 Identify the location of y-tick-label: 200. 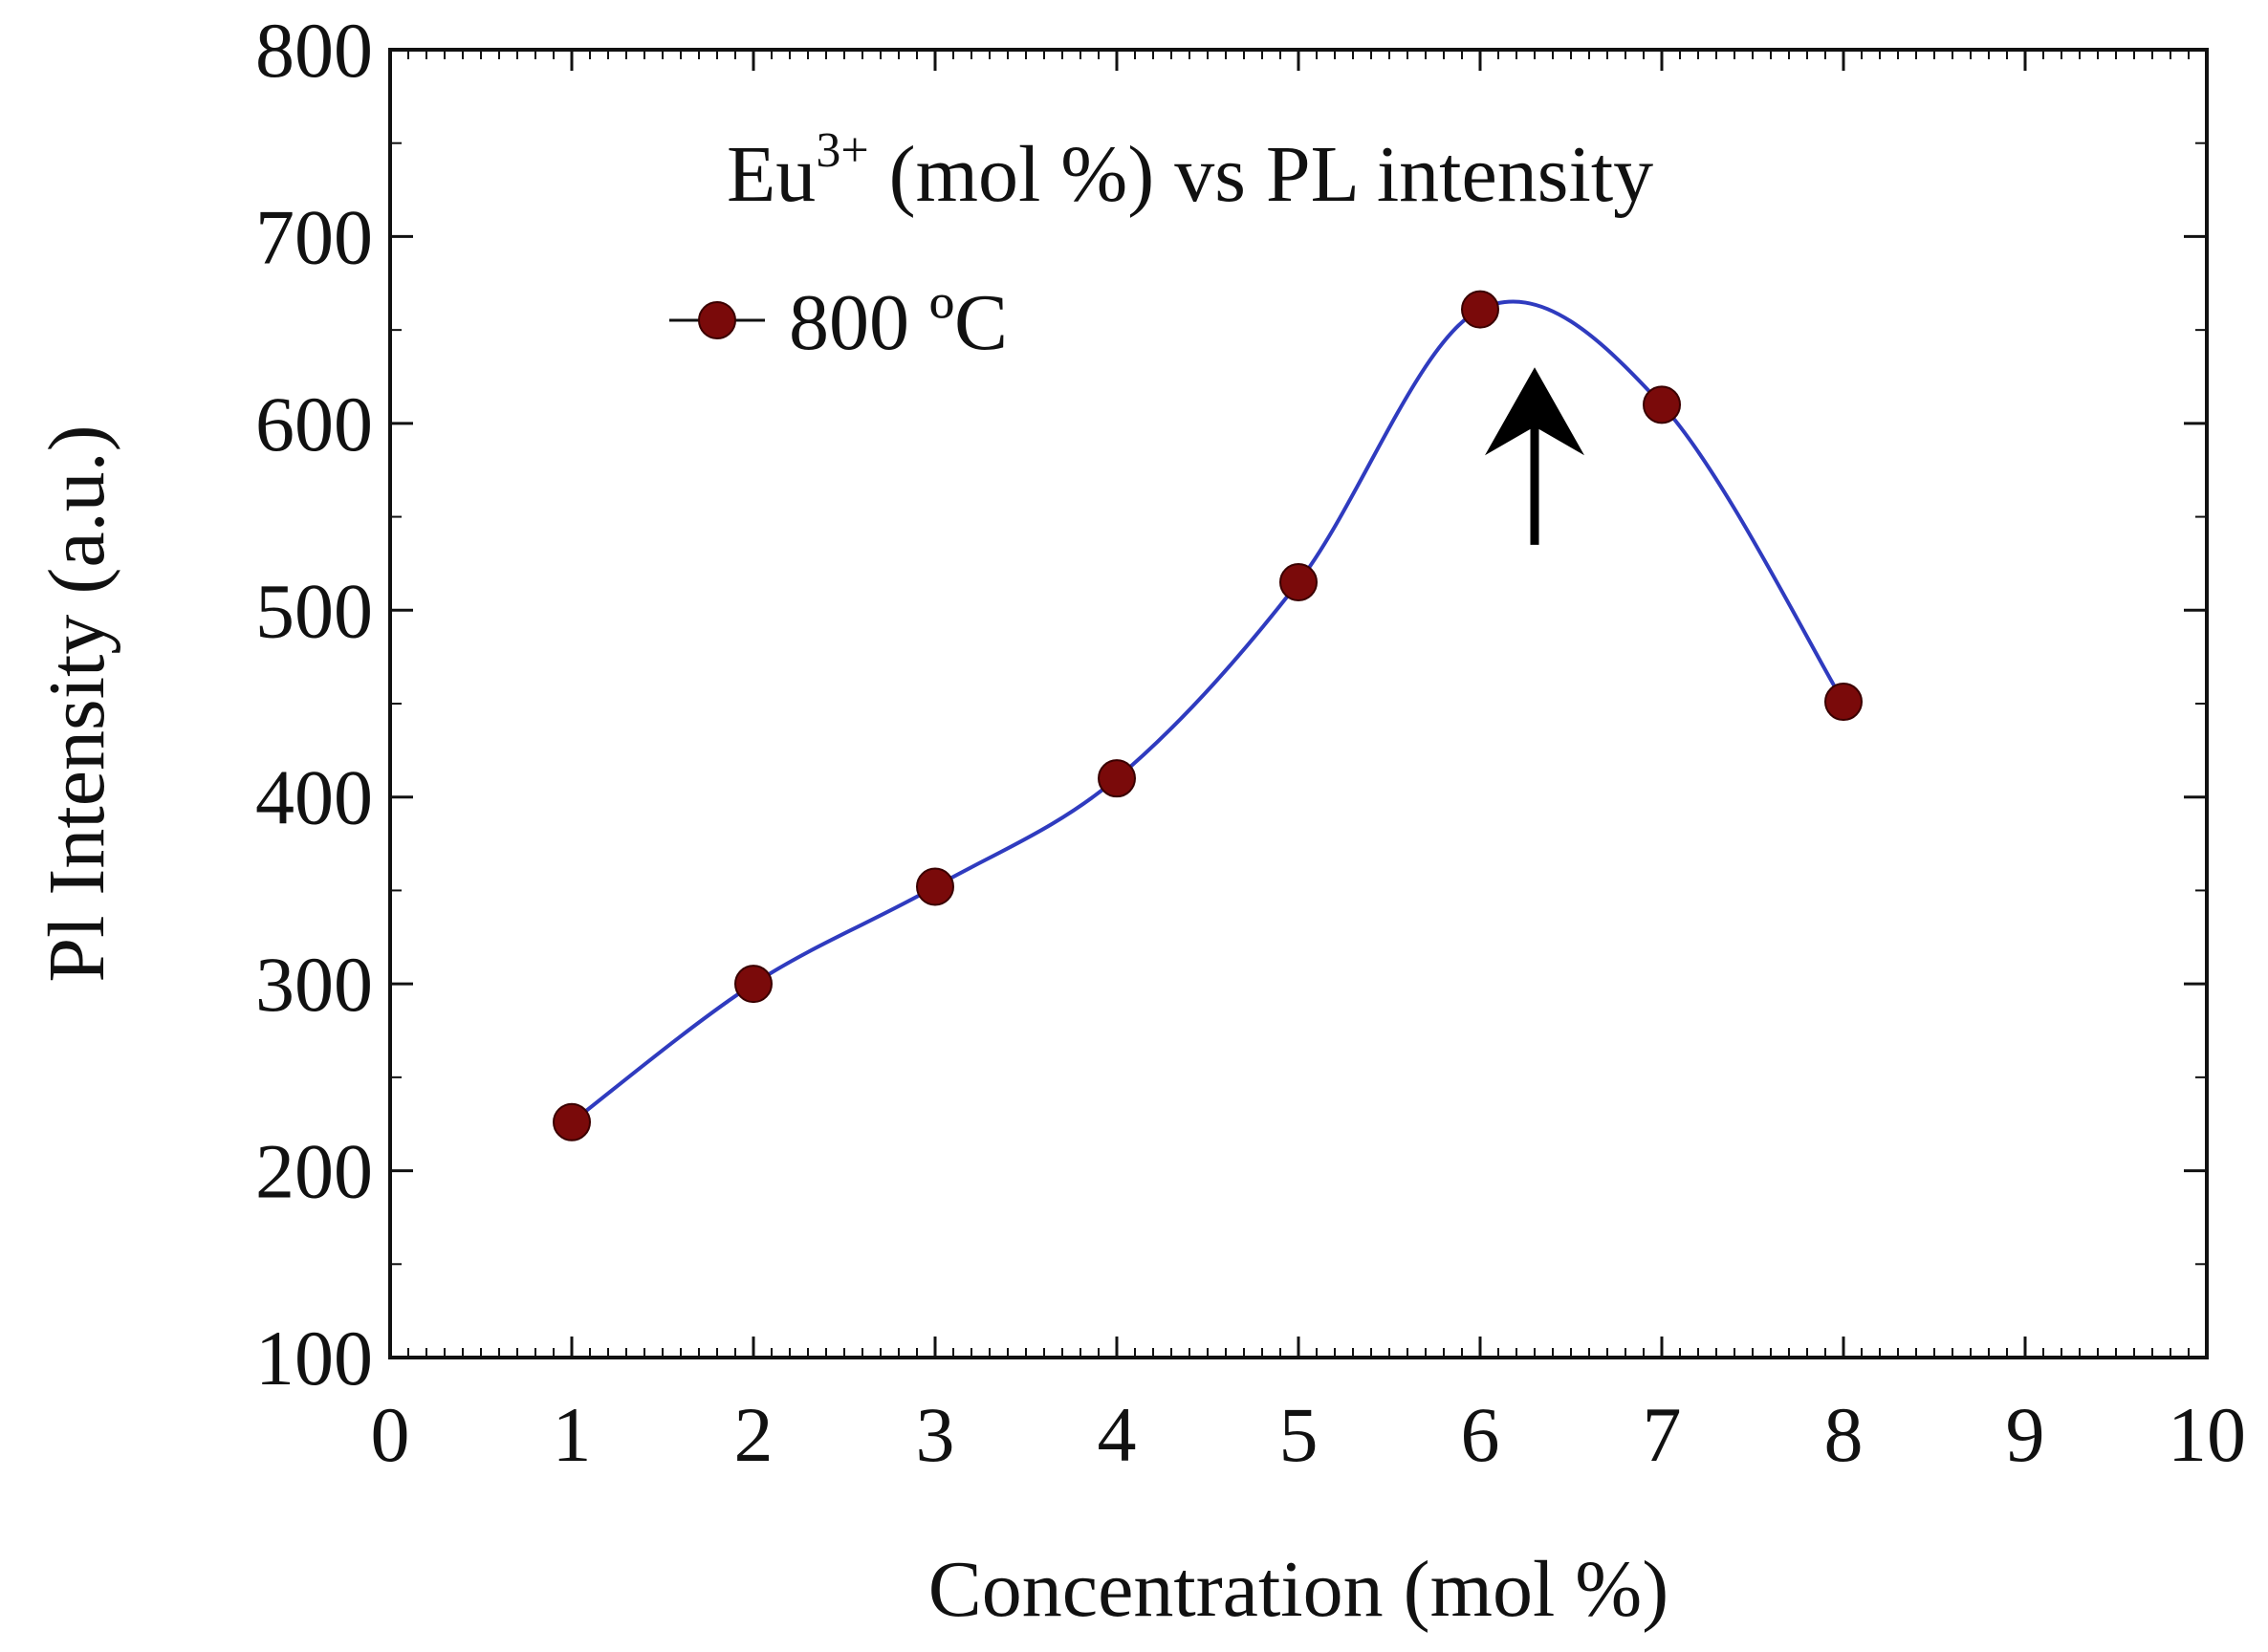
(314, 1171).